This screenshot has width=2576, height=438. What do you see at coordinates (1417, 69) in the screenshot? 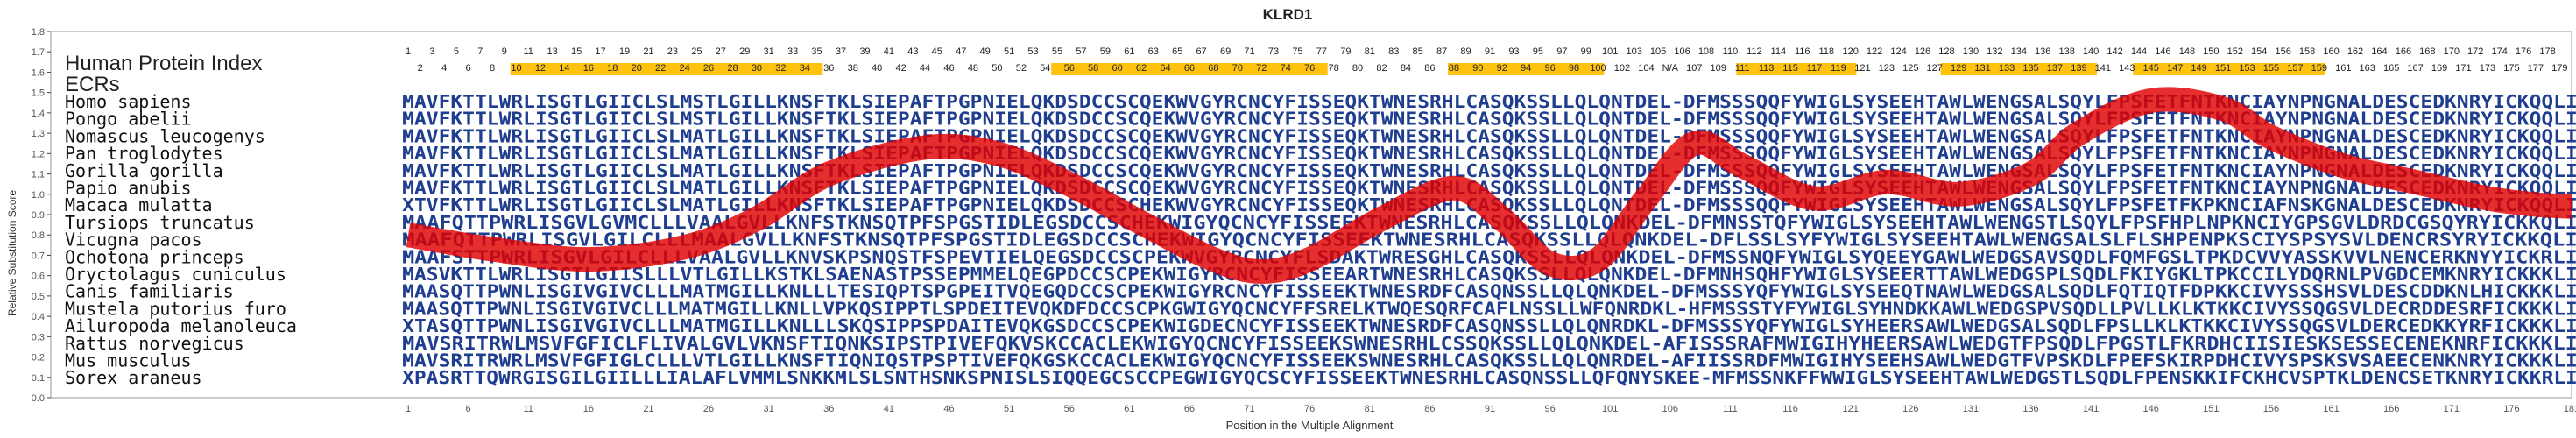
I see `ecr-layer` at bounding box center [1417, 69].